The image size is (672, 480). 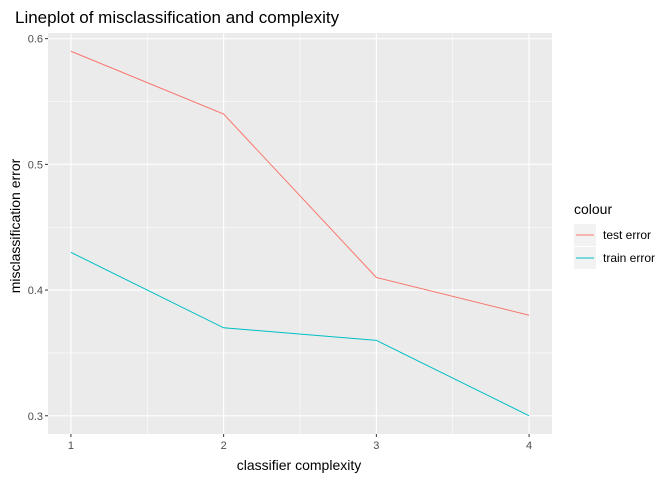 What do you see at coordinates (15, 225) in the screenshot?
I see `y-axis-title: misclassification error` at bounding box center [15, 225].